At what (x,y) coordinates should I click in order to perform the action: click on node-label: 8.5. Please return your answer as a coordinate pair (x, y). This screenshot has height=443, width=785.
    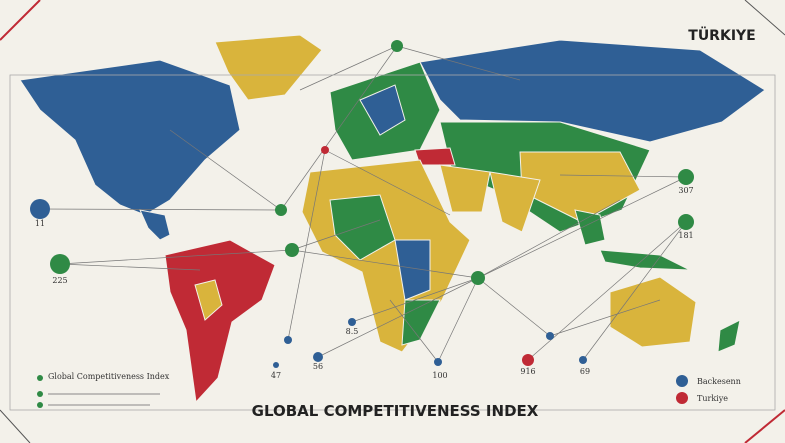
    Looking at the image, I should click on (352, 331).